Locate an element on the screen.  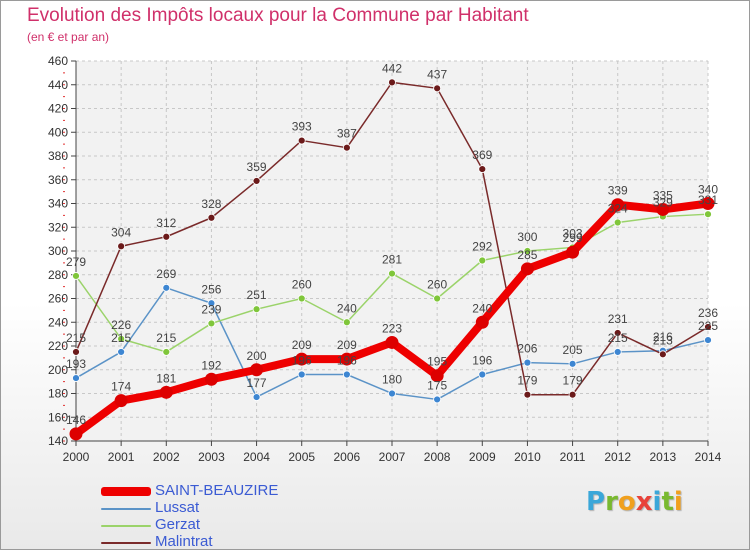
data-label-saint-beauzire: 192 is located at coordinates (211, 365).